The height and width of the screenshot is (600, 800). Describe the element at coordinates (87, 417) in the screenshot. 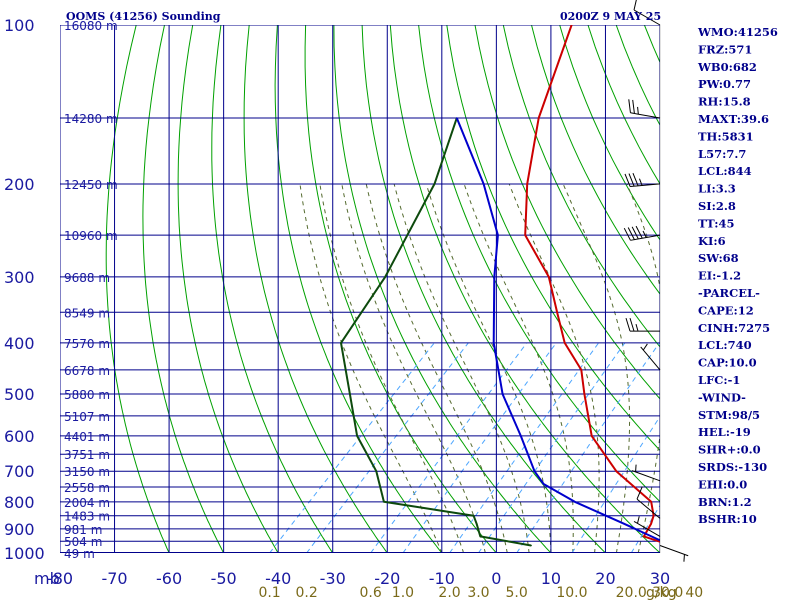

I see `height-label: 5107 m` at that location.